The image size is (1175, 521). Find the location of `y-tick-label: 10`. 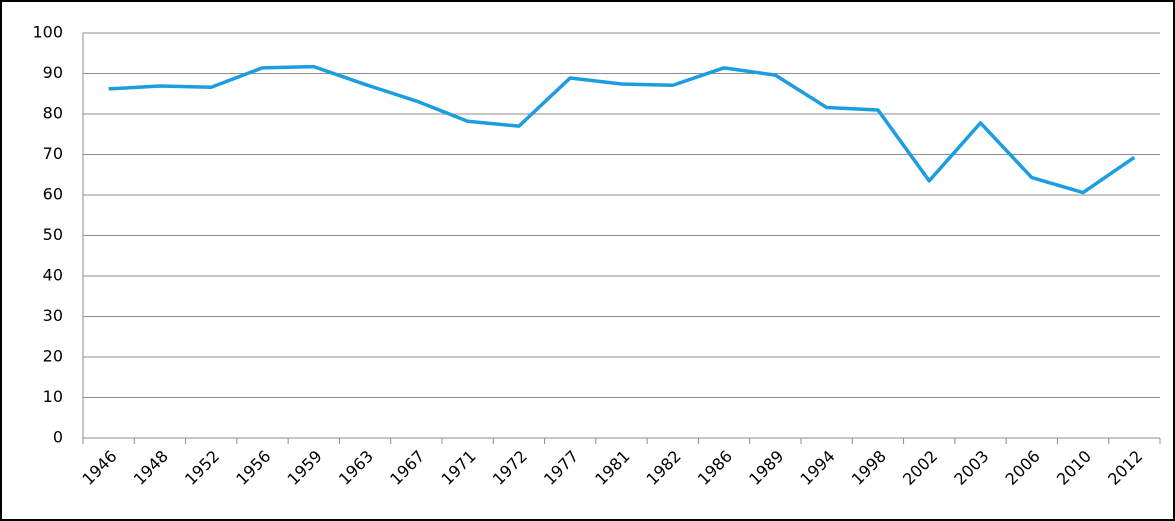

y-tick-label: 10 is located at coordinates (53, 396).